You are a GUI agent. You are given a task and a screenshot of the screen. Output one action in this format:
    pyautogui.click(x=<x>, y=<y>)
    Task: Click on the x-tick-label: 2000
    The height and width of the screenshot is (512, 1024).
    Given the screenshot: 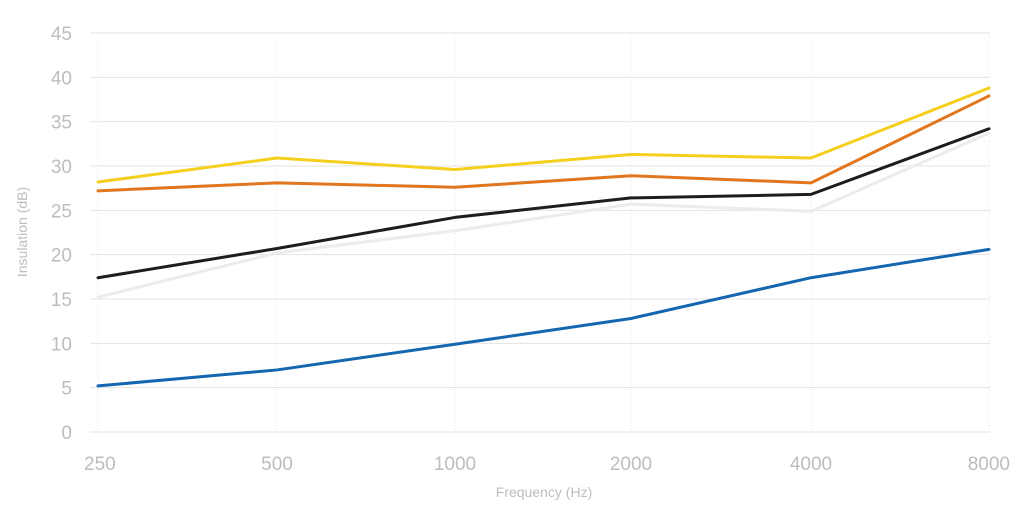 What is the action you would take?
    pyautogui.click(x=631, y=464)
    